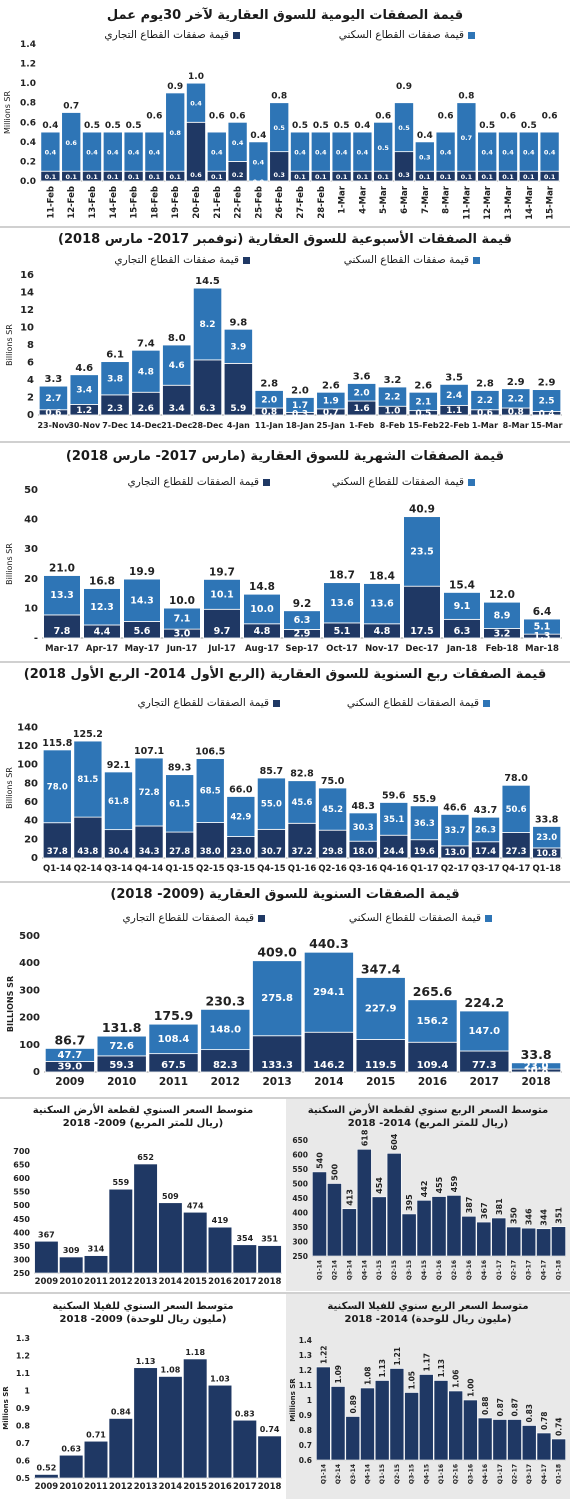 Image resolution: width=570 pixels, height=1499 pixels. Describe the element at coordinates (9, 345) in the screenshot. I see `y-axis-label: Billions SR` at that location.